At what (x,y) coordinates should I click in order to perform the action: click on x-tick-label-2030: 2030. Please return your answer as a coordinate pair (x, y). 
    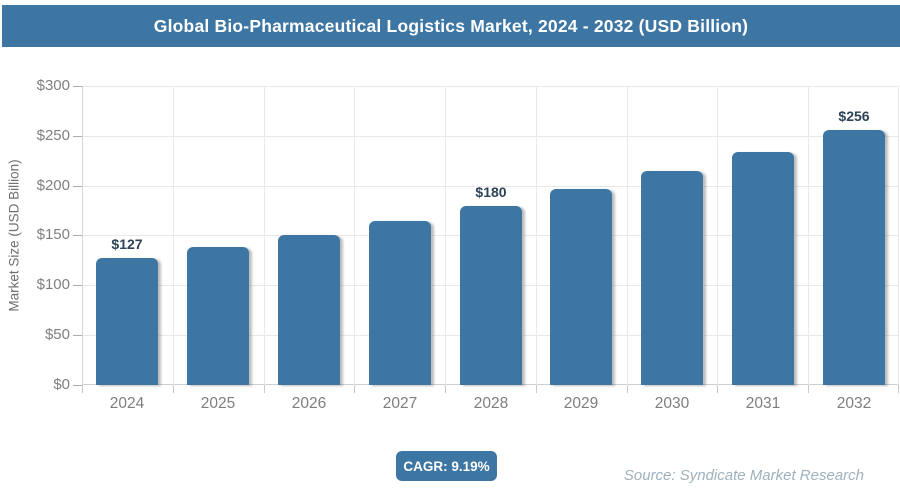
    Looking at the image, I should click on (672, 403).